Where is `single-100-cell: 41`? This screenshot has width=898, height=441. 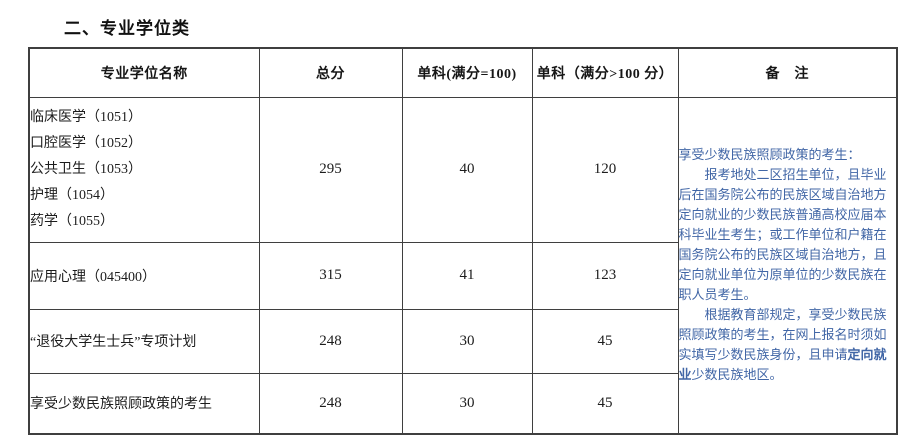 single-100-cell: 41 is located at coordinates (467, 275).